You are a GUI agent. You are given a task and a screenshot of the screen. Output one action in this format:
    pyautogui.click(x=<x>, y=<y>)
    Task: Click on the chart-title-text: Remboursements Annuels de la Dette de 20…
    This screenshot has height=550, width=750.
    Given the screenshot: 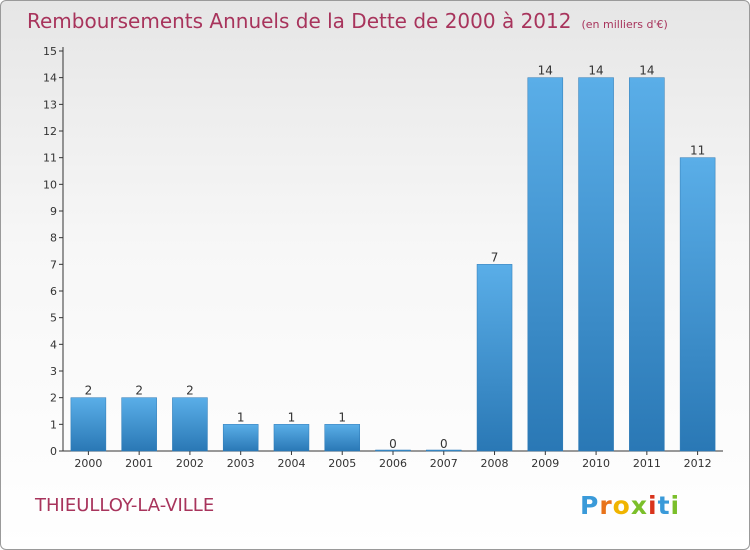 What is the action you would take?
    pyautogui.click(x=299, y=21)
    